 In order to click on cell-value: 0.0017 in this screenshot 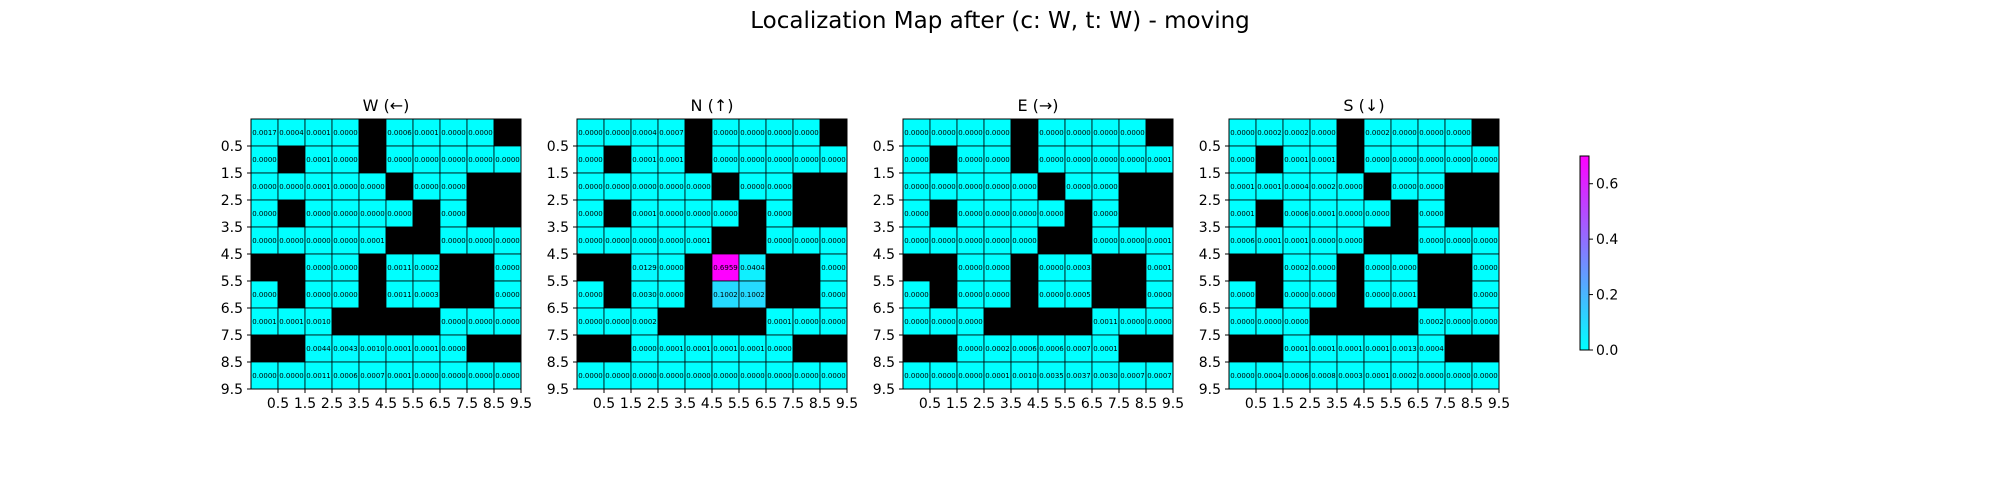, I will do `click(264, 133)`.